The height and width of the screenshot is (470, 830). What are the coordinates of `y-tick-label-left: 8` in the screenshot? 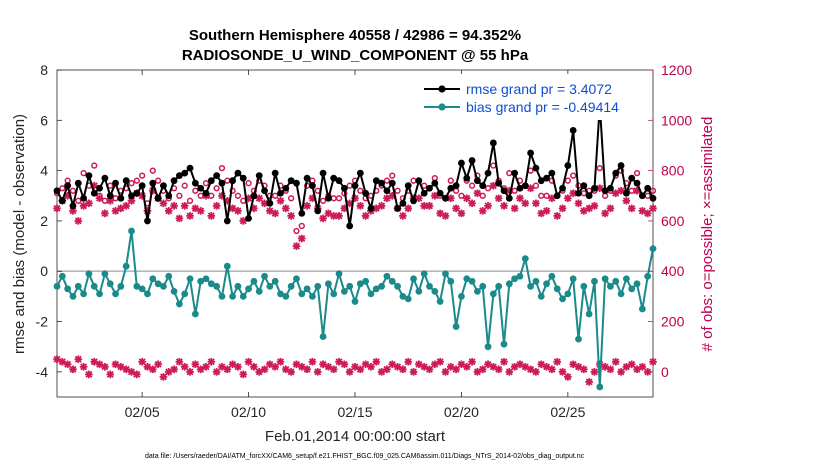 It's located at (44, 70).